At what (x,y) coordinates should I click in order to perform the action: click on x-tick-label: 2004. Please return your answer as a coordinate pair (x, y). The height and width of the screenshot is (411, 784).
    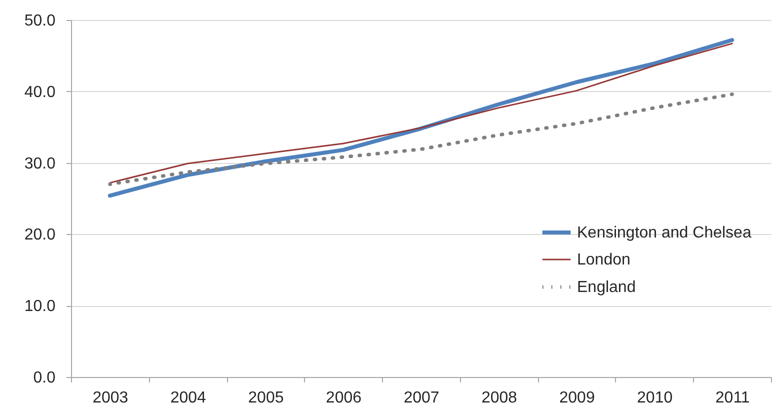
    Looking at the image, I should click on (188, 398).